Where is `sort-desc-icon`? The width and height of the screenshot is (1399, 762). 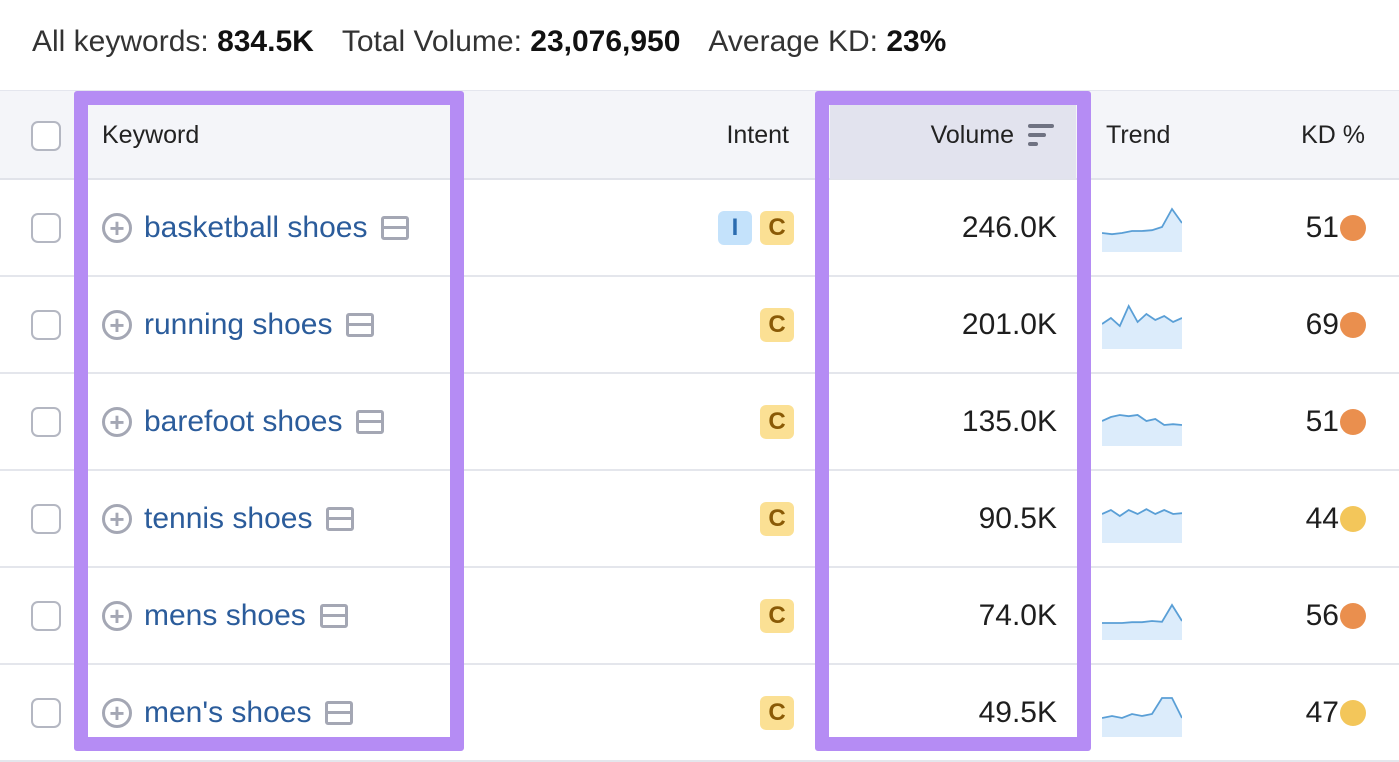
sort-desc-icon is located at coordinates (1041, 135).